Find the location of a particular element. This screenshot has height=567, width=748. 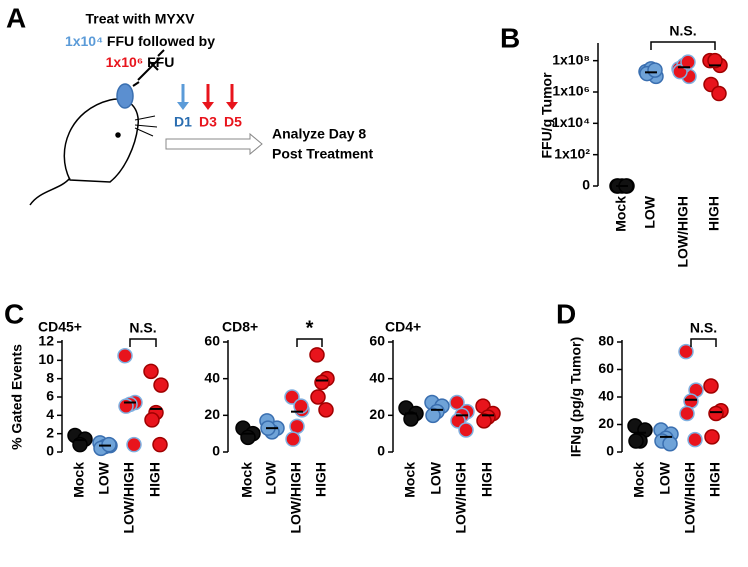

y-axis-label: FFU/g Tumor is located at coordinates (547, 115).